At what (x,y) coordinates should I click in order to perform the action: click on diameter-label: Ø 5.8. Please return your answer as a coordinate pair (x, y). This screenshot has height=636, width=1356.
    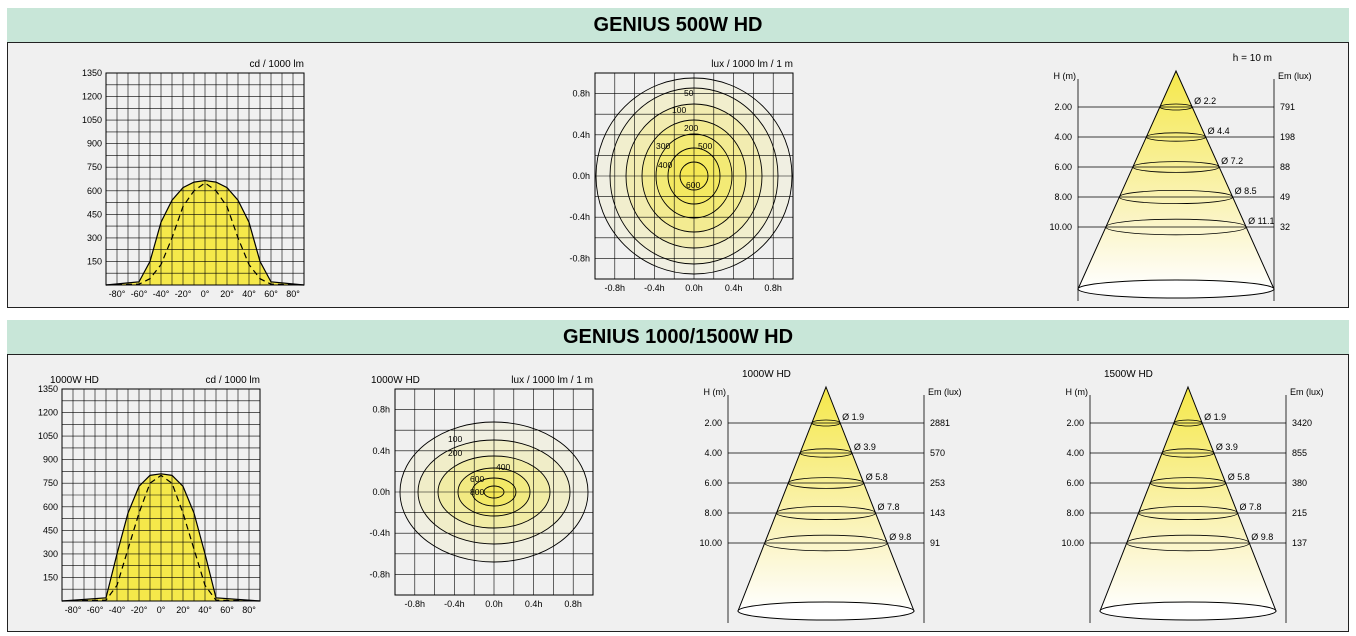
    Looking at the image, I should click on (877, 477).